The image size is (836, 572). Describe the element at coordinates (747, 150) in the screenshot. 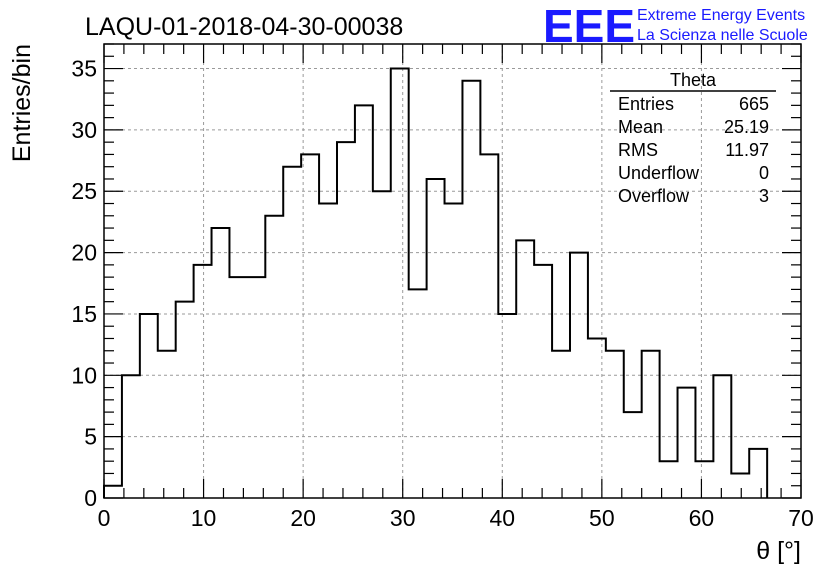

I see `stats-row-value: 11.97` at that location.